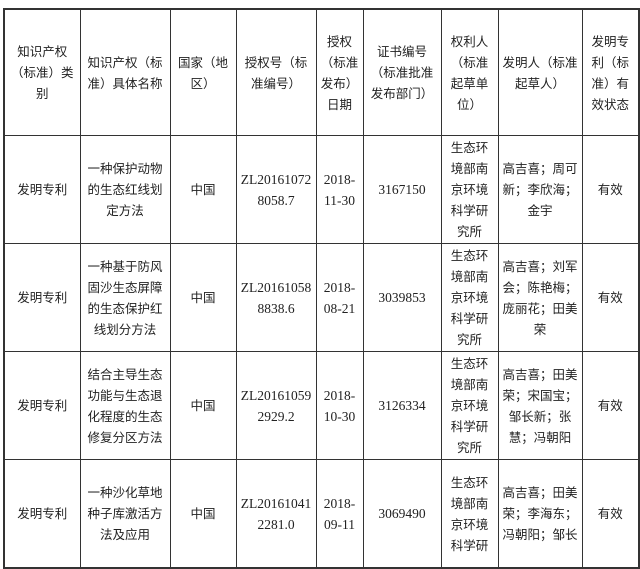 The width and height of the screenshot is (640, 569). Describe the element at coordinates (339, 405) in the screenshot. I see `cell-date: 2018-10-30` at that location.